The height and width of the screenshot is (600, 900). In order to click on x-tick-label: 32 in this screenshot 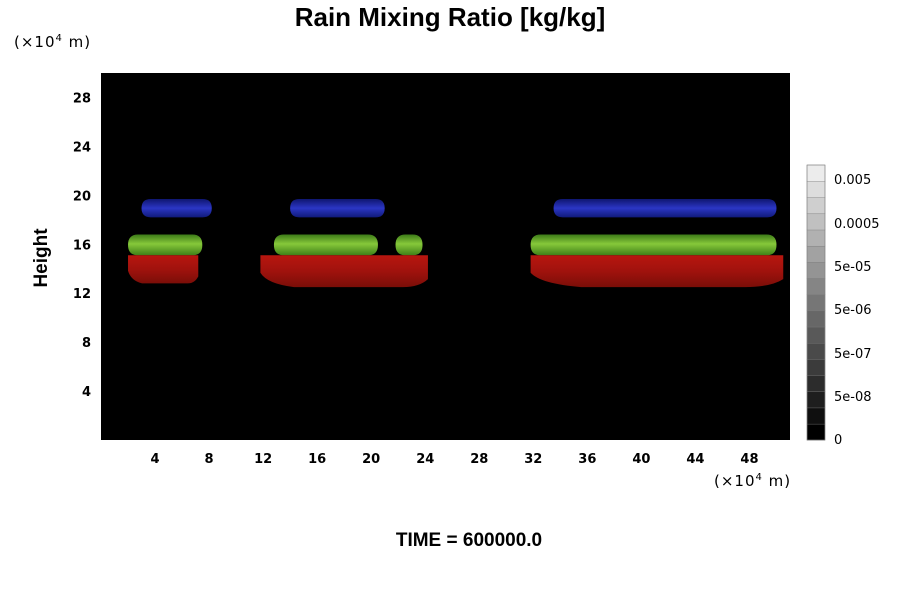, I will do `click(533, 459)`.